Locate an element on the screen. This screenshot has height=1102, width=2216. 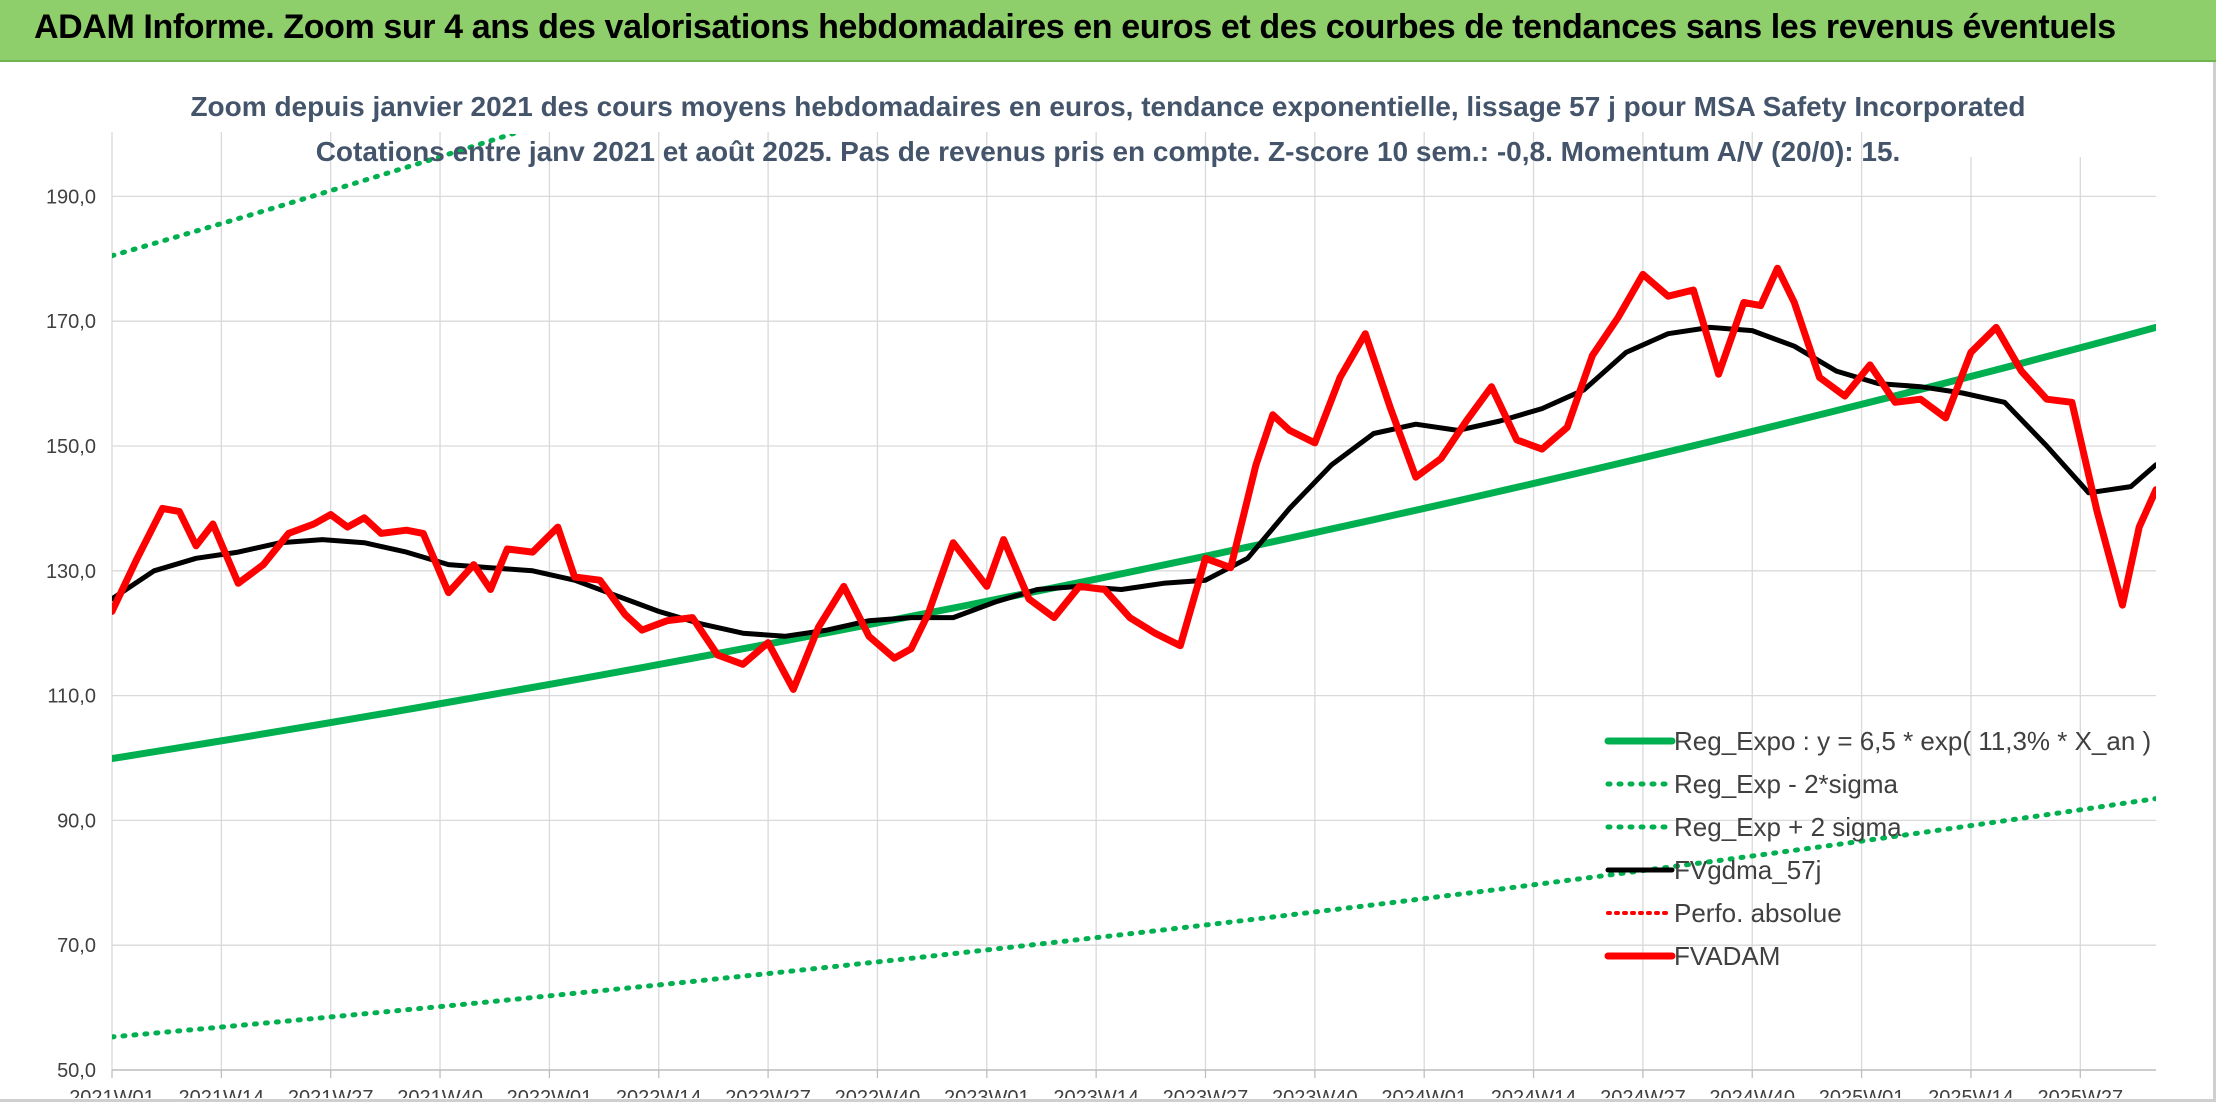
x-tick-label: 2025W14 is located at coordinates (1971, 1092).